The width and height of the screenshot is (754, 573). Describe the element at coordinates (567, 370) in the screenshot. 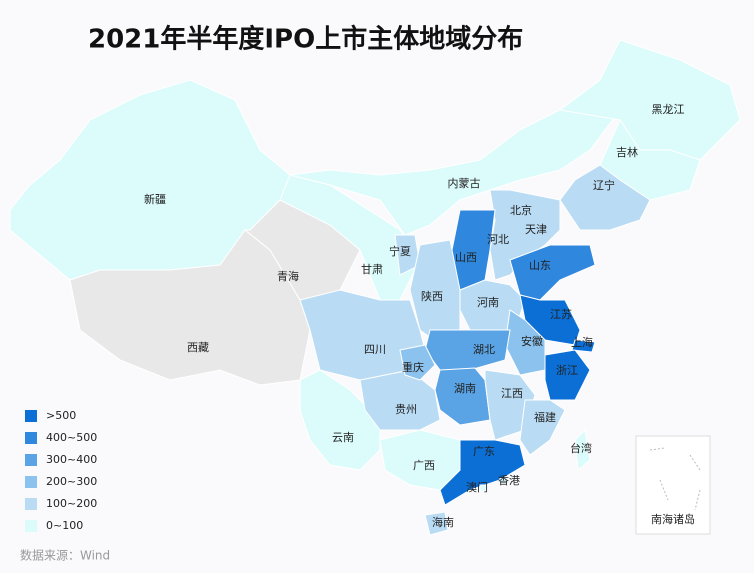

I see `region-label: 浙江` at that location.